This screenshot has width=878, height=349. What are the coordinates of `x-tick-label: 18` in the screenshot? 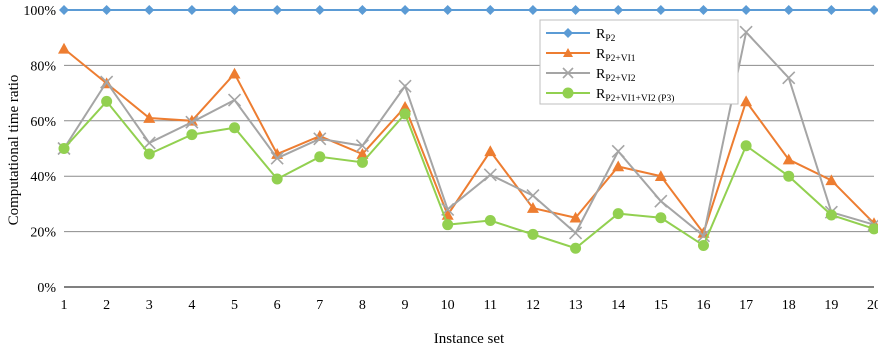 It's located at (789, 305).